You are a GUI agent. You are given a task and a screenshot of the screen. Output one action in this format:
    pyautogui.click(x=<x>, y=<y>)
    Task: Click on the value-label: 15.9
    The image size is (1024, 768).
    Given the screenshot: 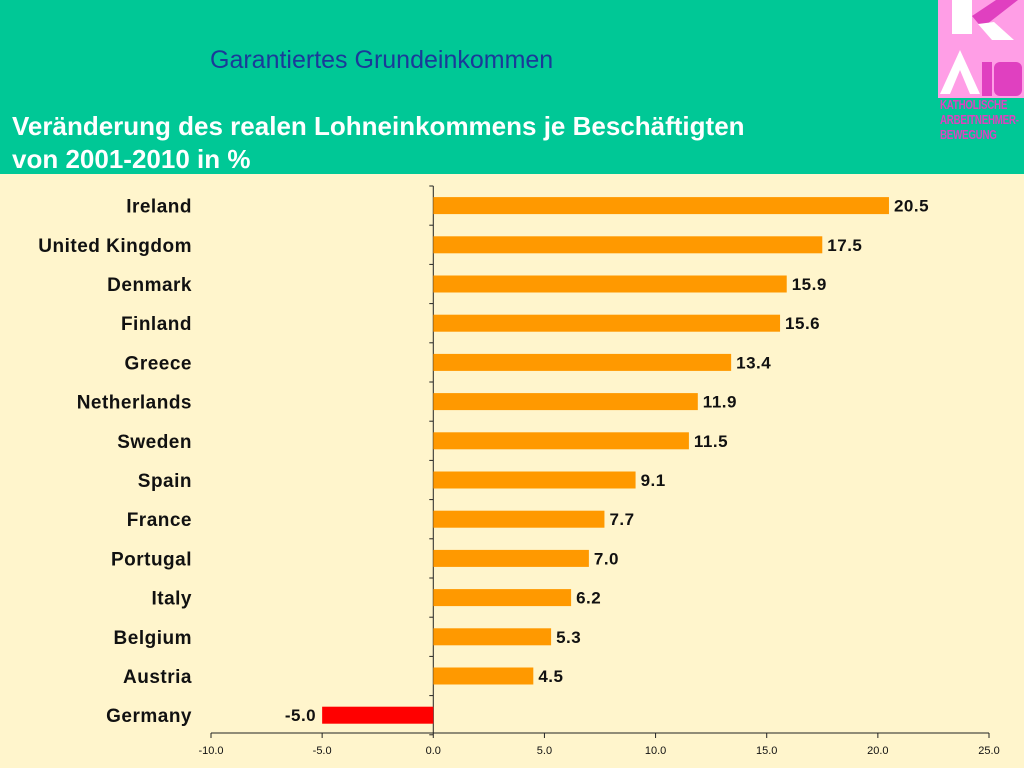 What is the action you would take?
    pyautogui.click(x=809, y=284)
    